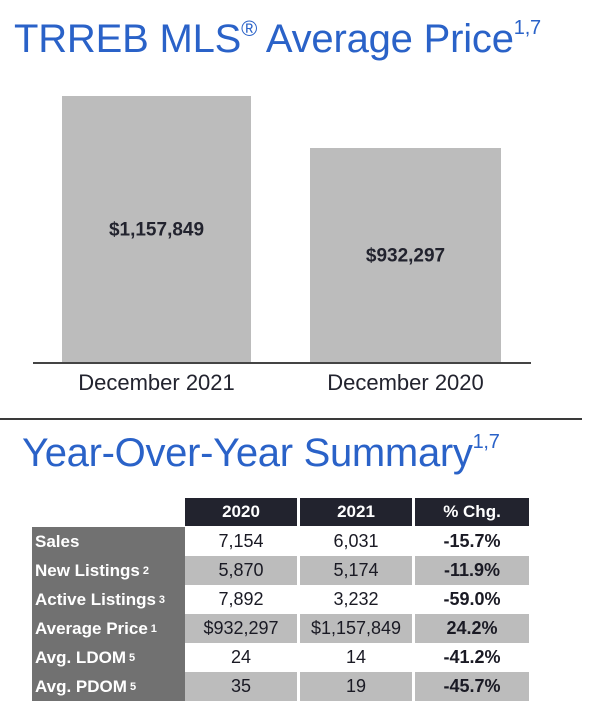 The image size is (600, 724). Describe the element at coordinates (356, 599) in the screenshot. I see `cell-v2021: 3,232` at that location.